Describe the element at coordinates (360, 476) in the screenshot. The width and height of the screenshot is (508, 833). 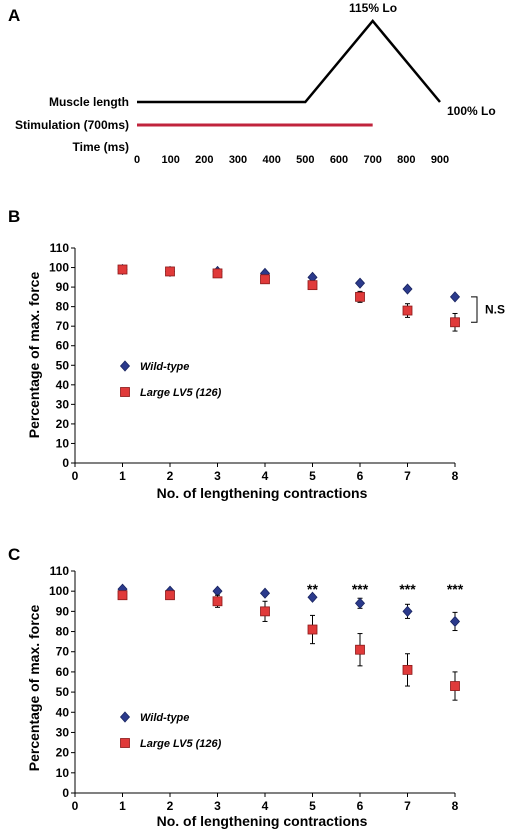
I see `panel-b-x-tick-label: 6` at that location.